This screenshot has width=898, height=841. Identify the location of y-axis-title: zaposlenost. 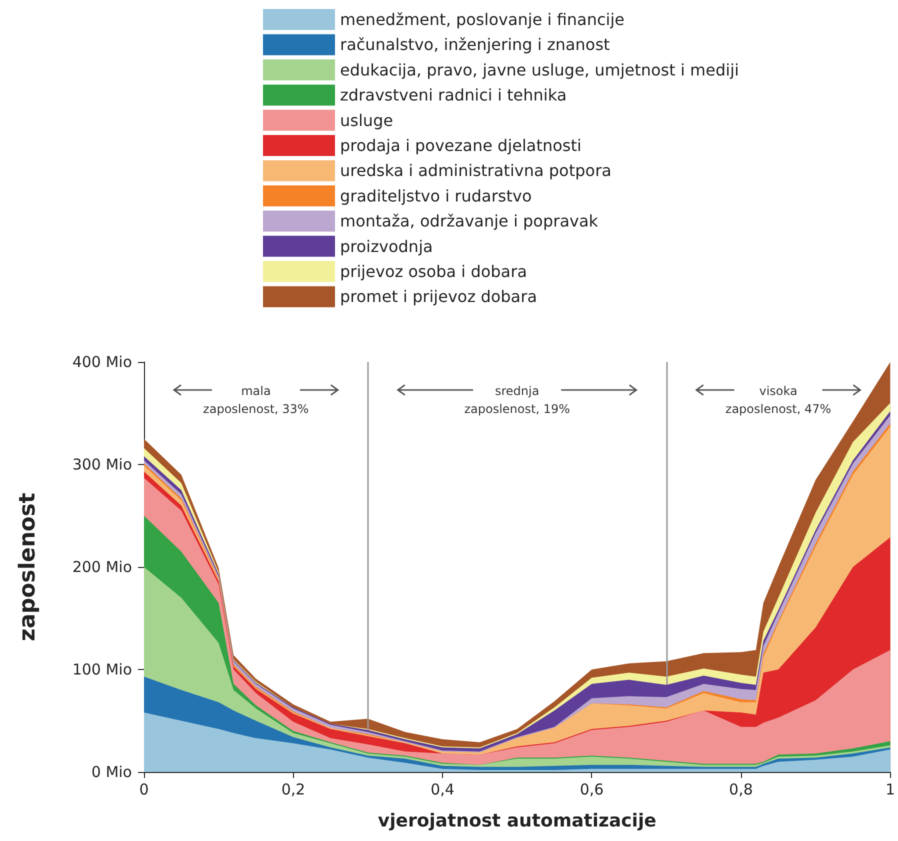
(28, 567).